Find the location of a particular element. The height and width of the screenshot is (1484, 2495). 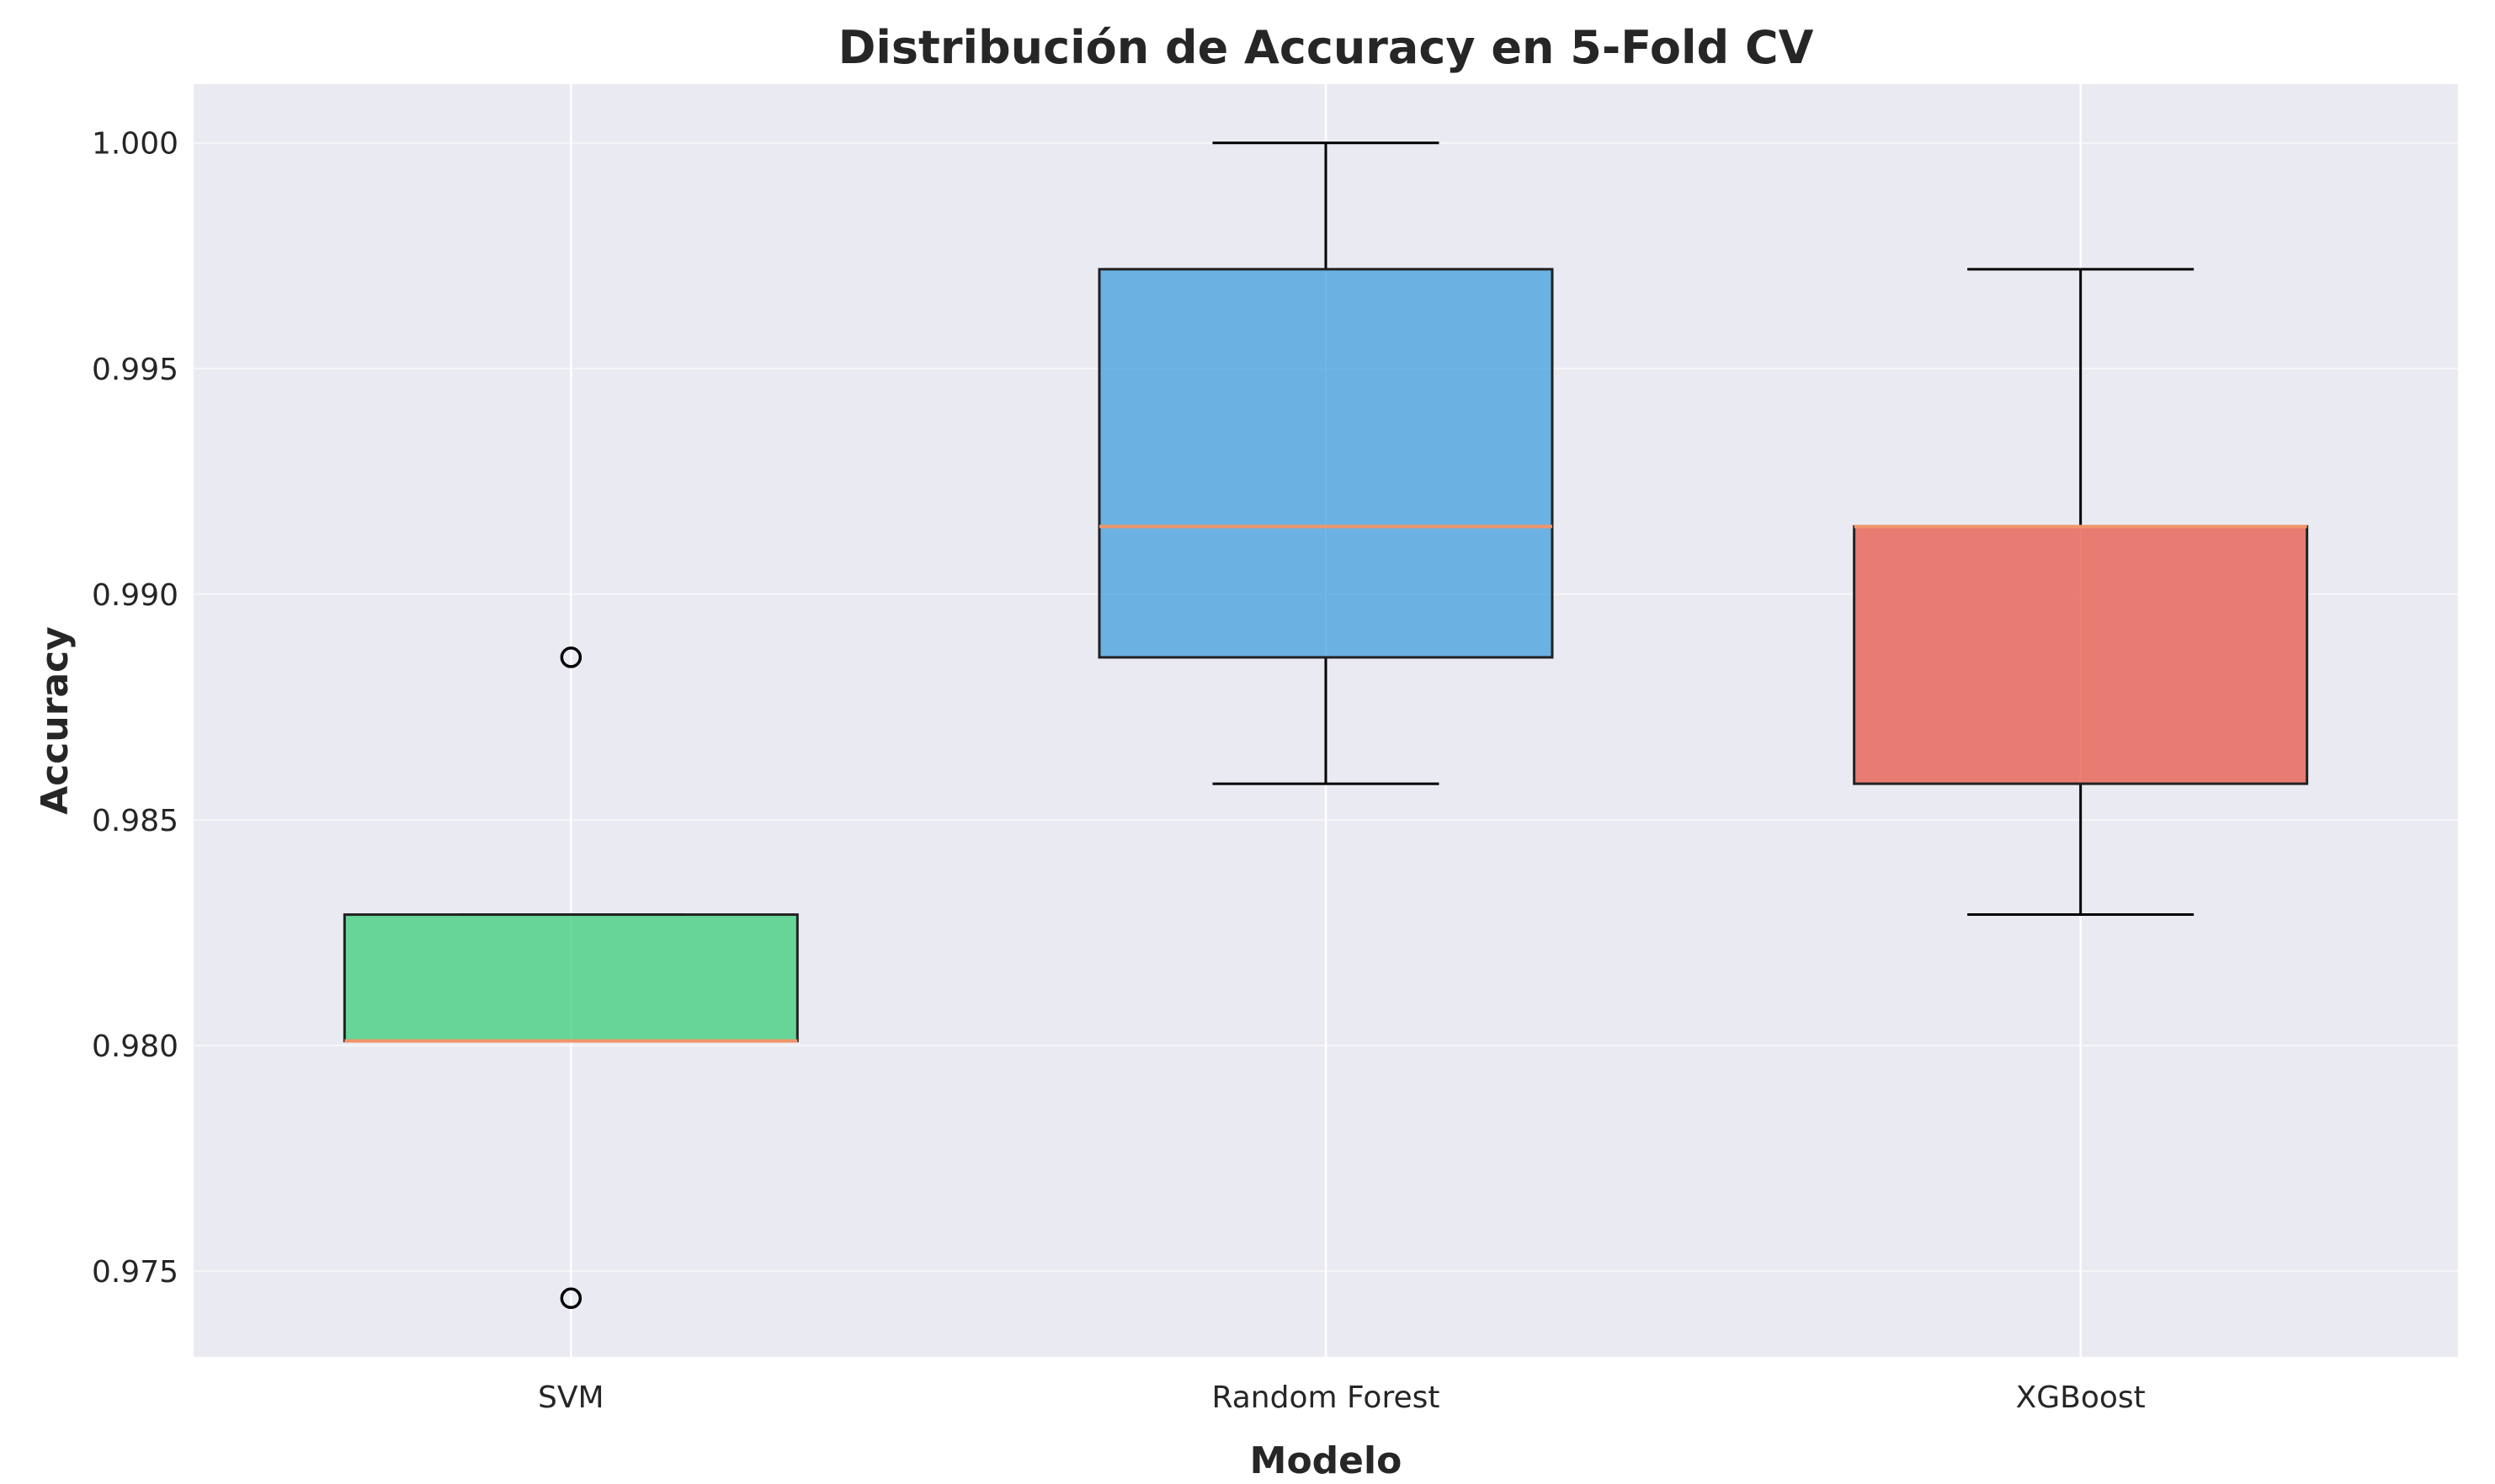

y-axis-label: Accuracy is located at coordinates (55, 720).